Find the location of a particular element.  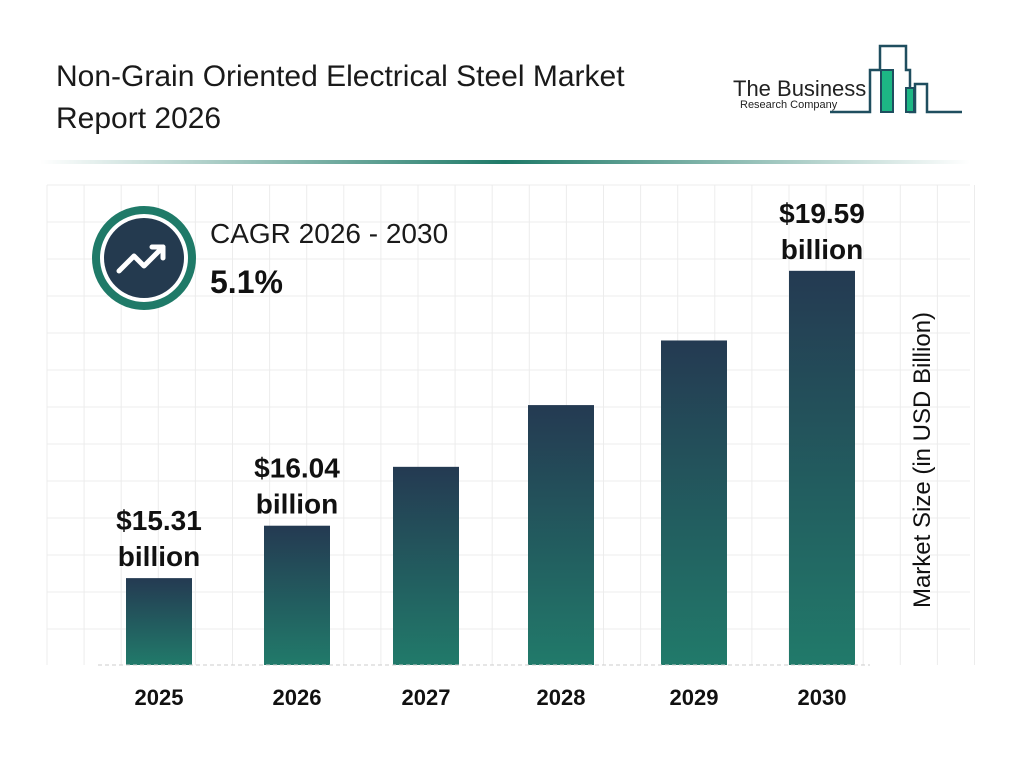

data-label: $19.59 is located at coordinates (822, 213).